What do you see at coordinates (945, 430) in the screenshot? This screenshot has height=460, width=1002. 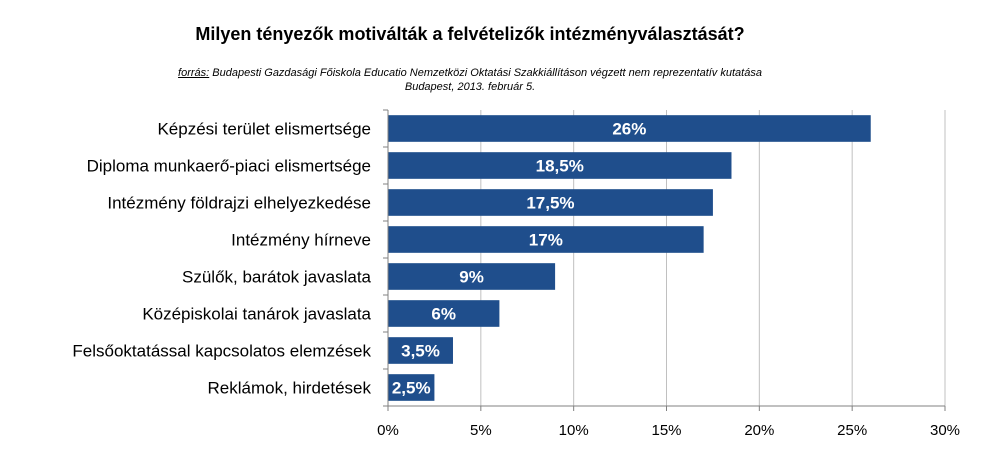 I see `x-tick-label-6: 30%` at bounding box center [945, 430].